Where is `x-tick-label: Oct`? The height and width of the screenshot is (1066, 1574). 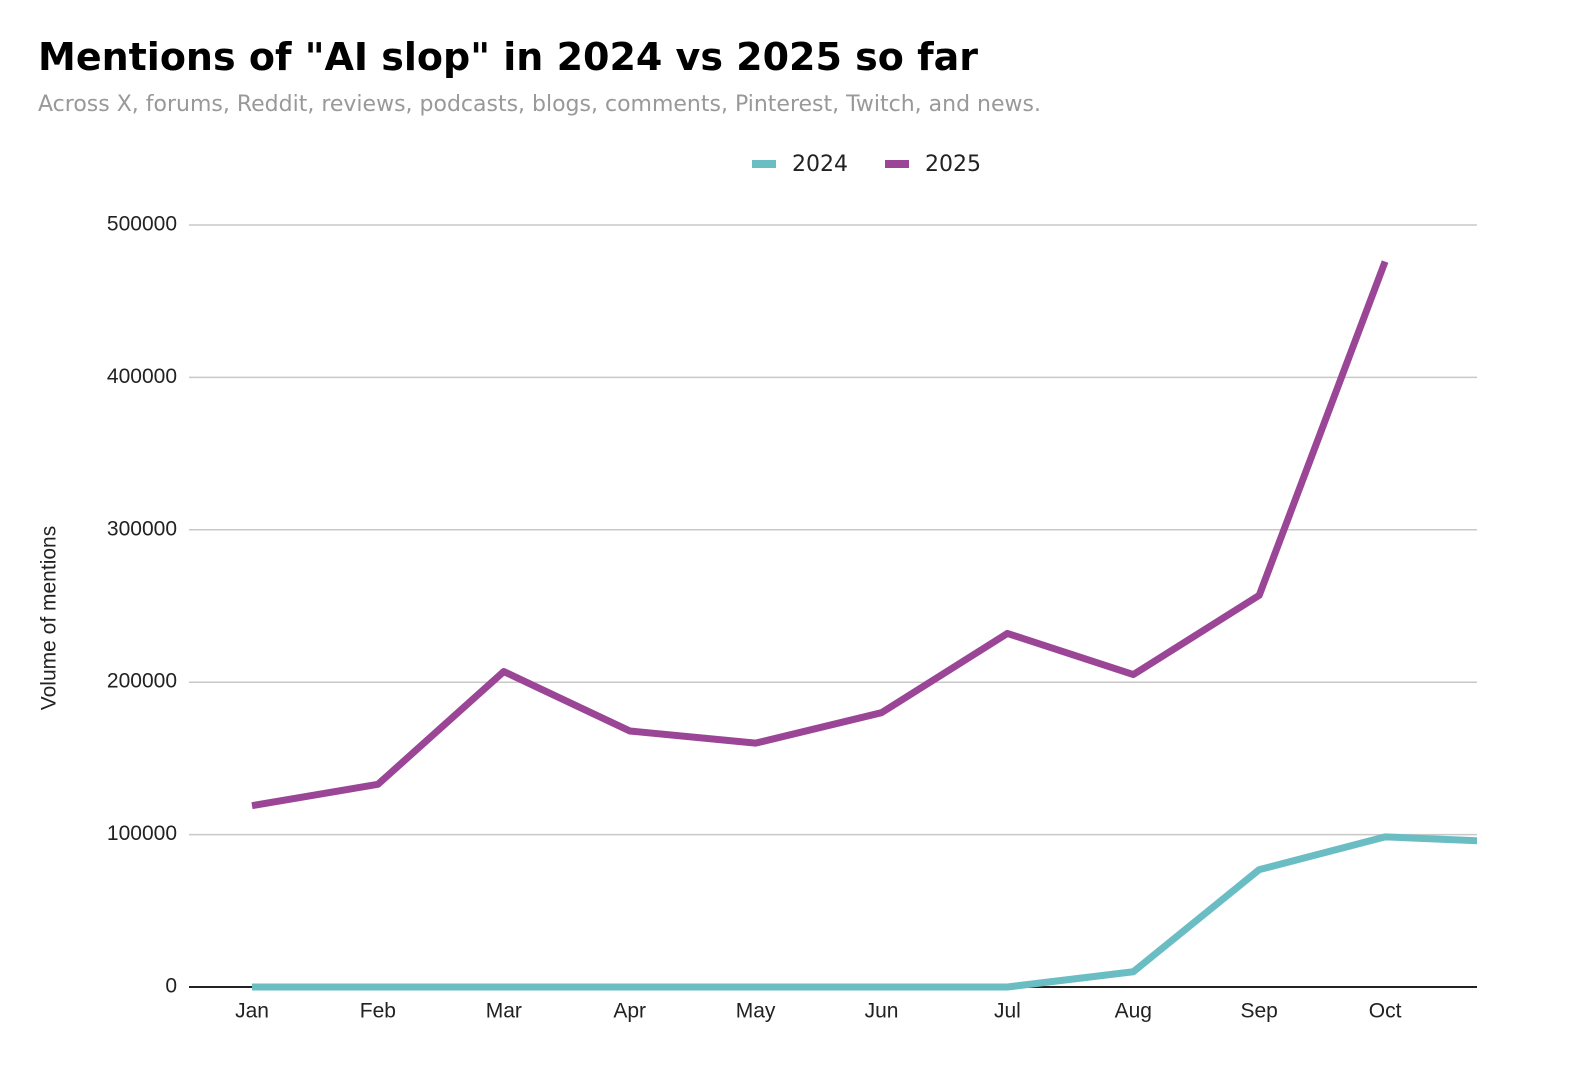 x-tick-label: Oct is located at coordinates (1385, 1011).